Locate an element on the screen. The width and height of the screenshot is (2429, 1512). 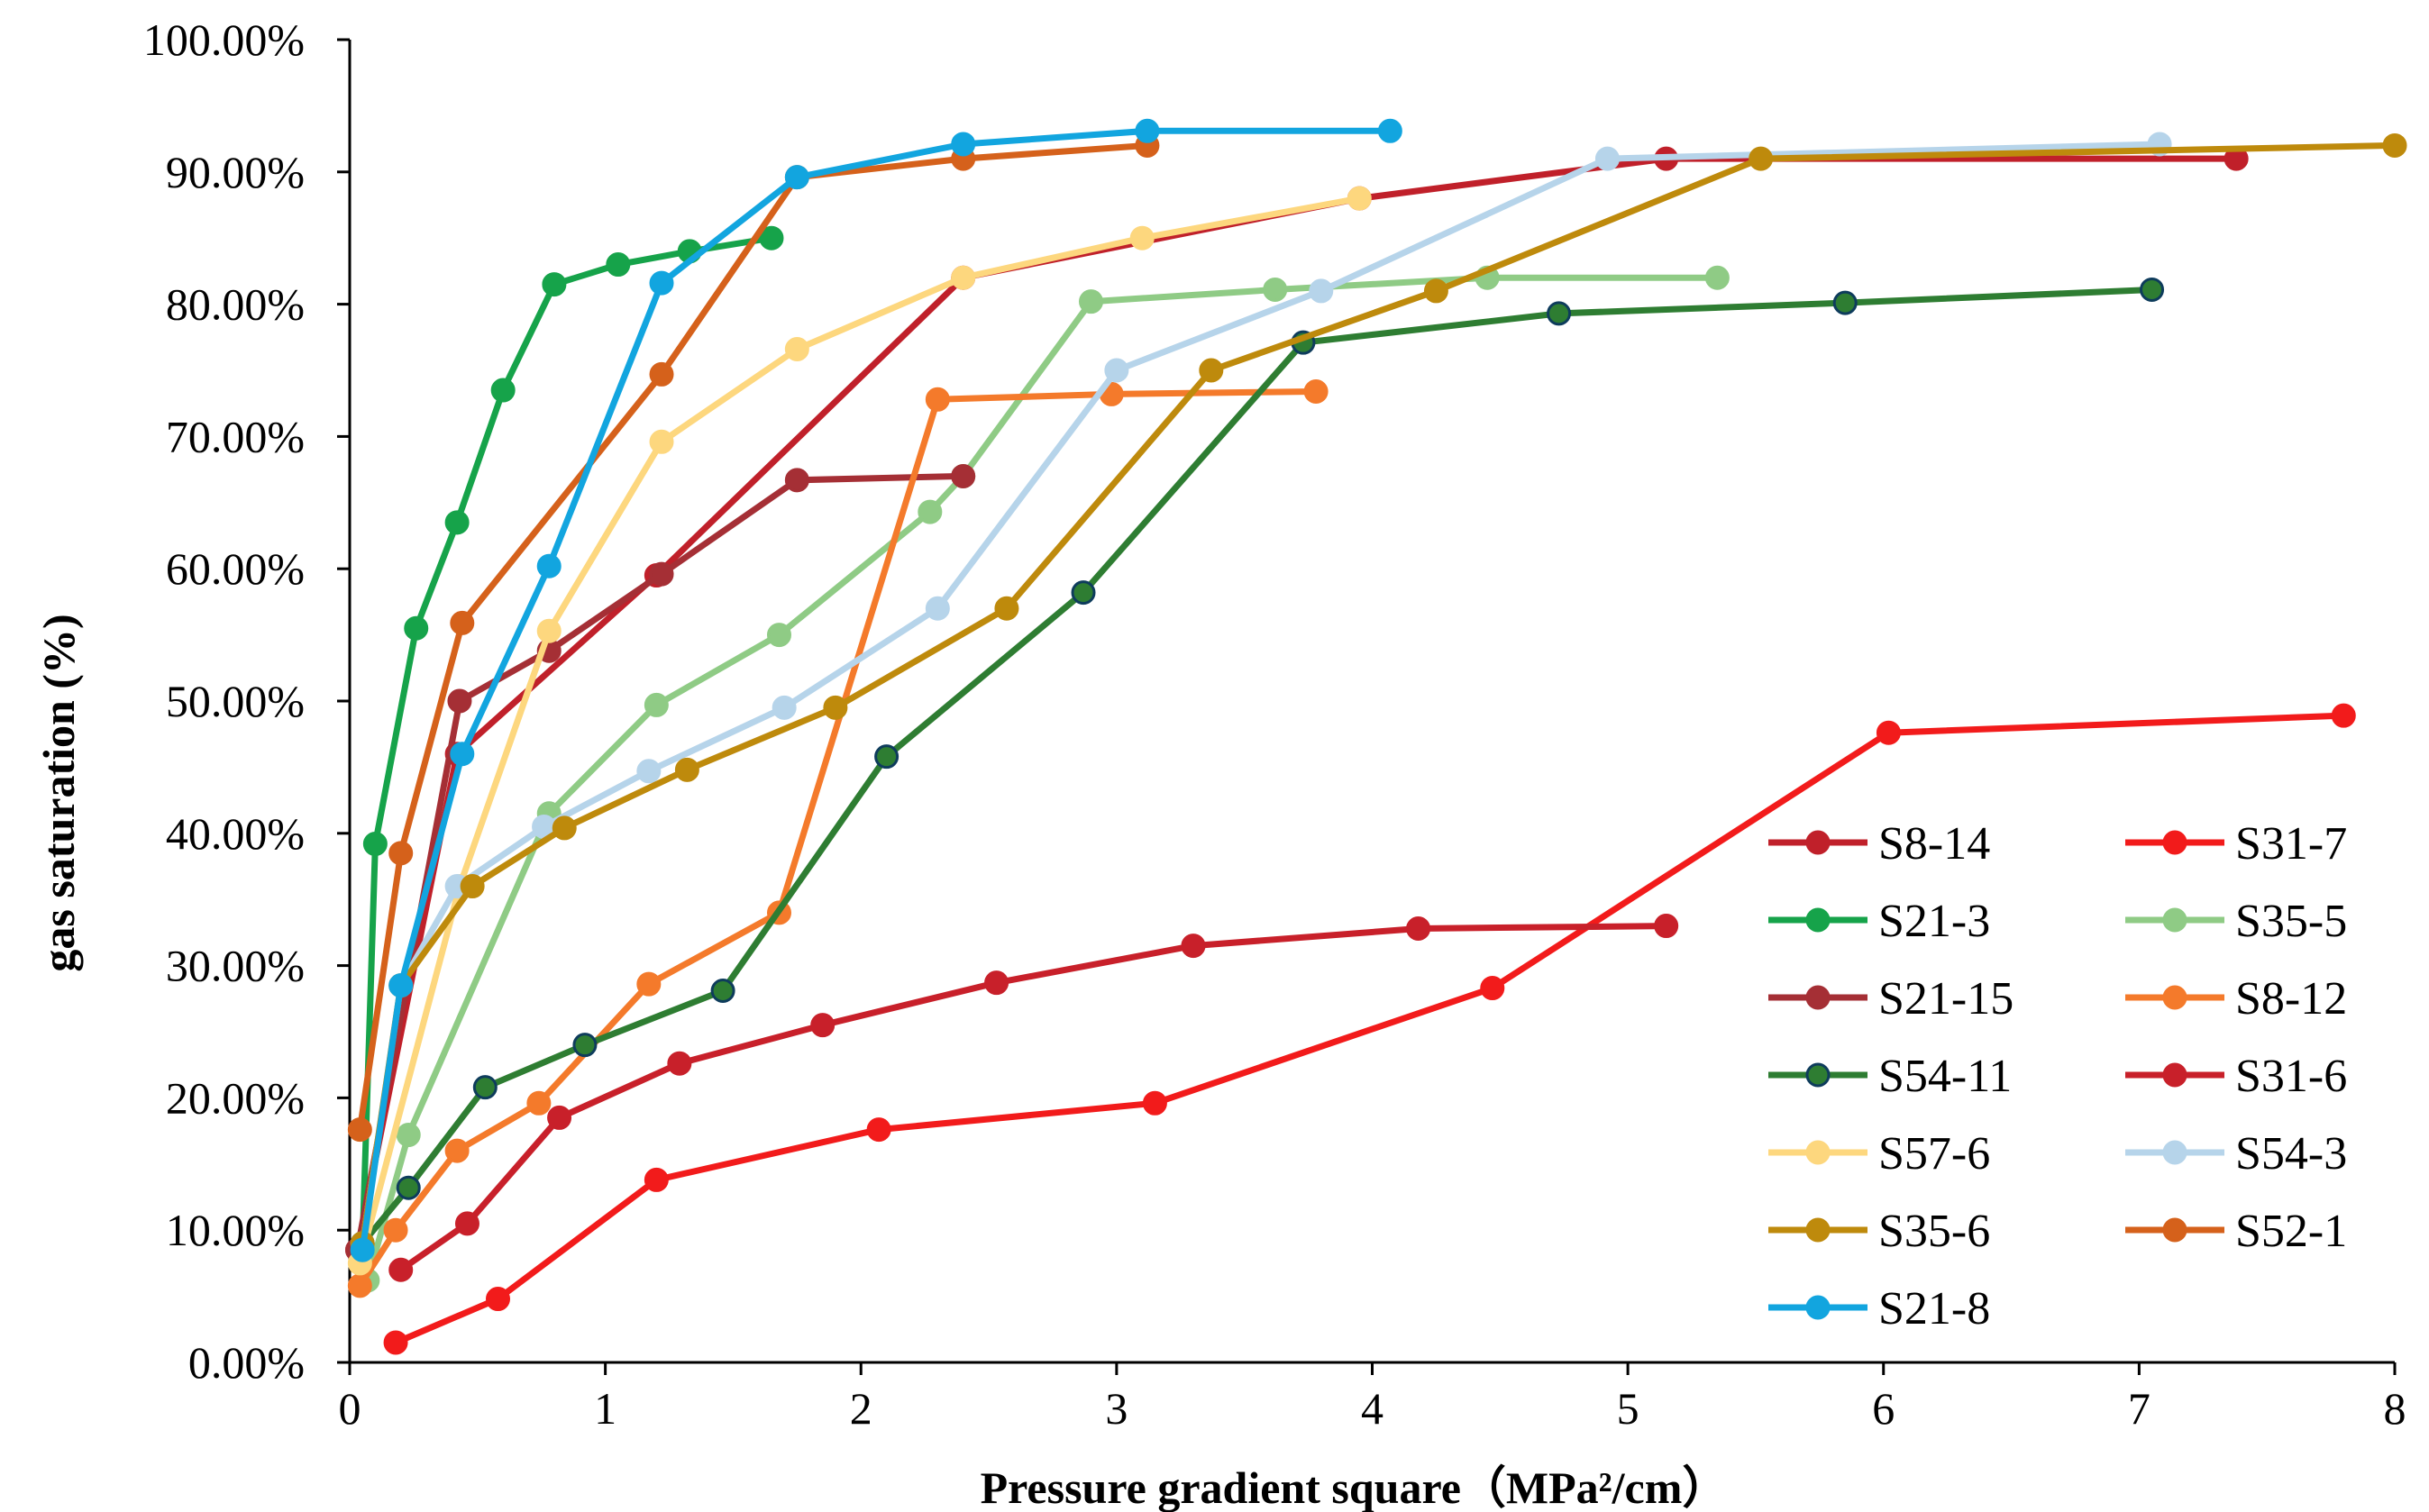
legend-label: S31-7 is located at coordinates (2291, 844).